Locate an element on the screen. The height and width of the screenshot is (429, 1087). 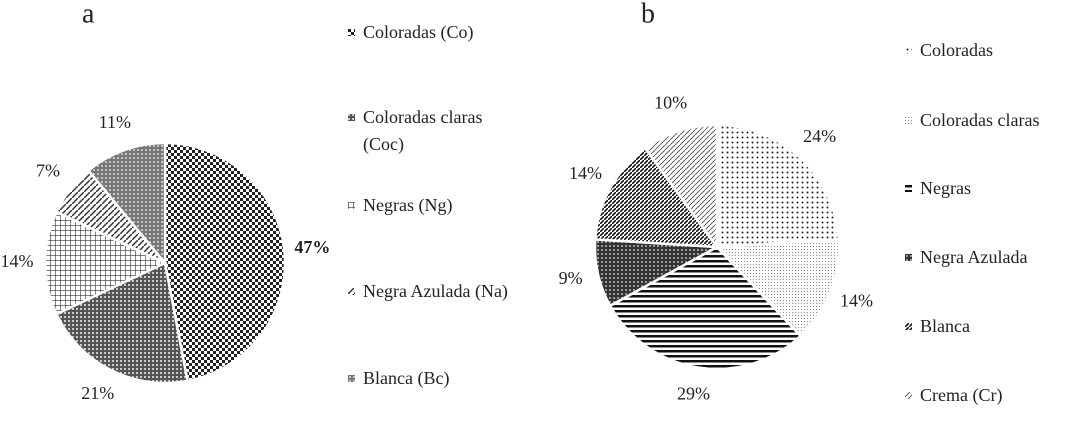
legend-entry: Crema (Cr) is located at coordinates (995, 395).